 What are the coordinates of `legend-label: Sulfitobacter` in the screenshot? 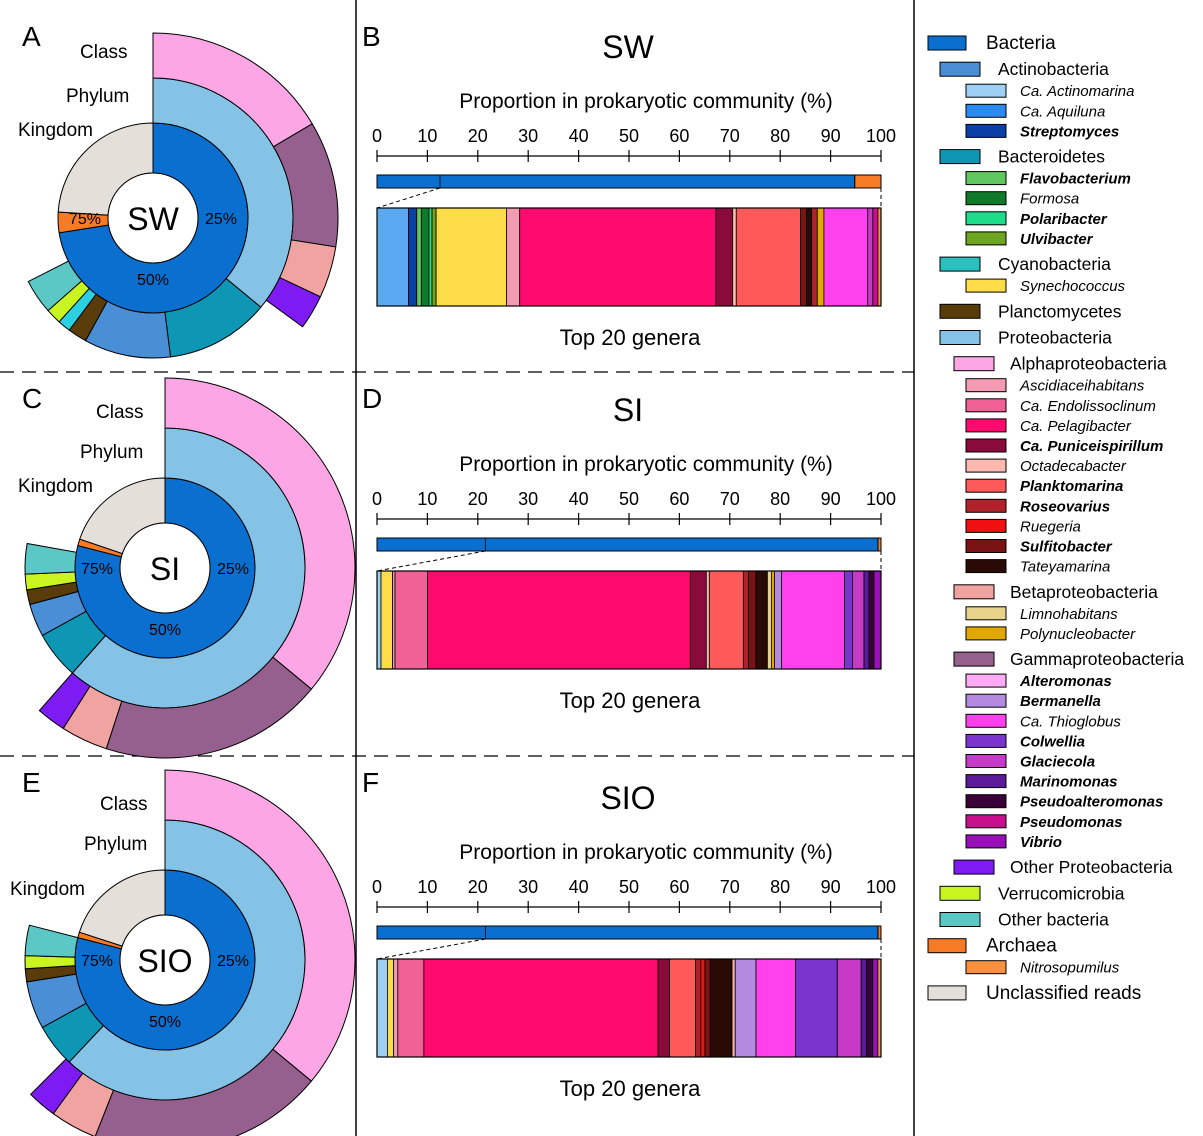 It's located at (1066, 547).